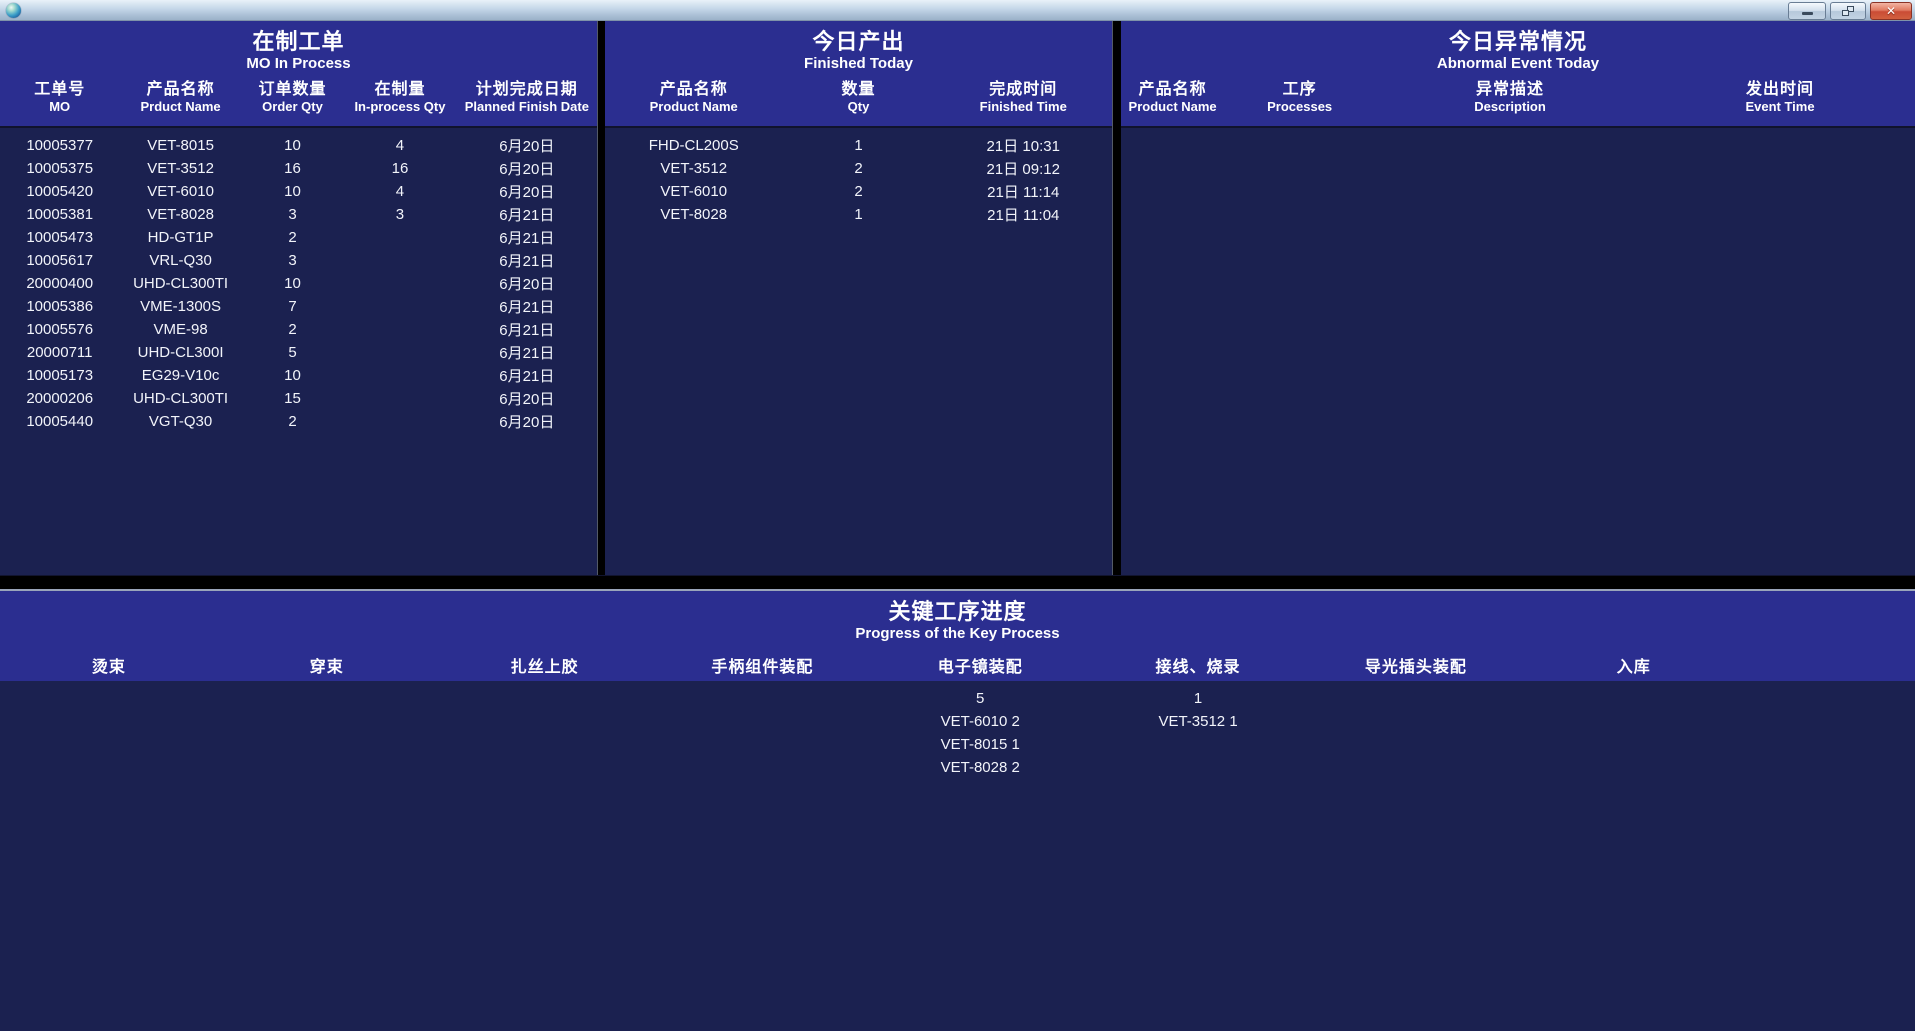  I want to click on table-cell: HD-GT1P, so click(180, 237).